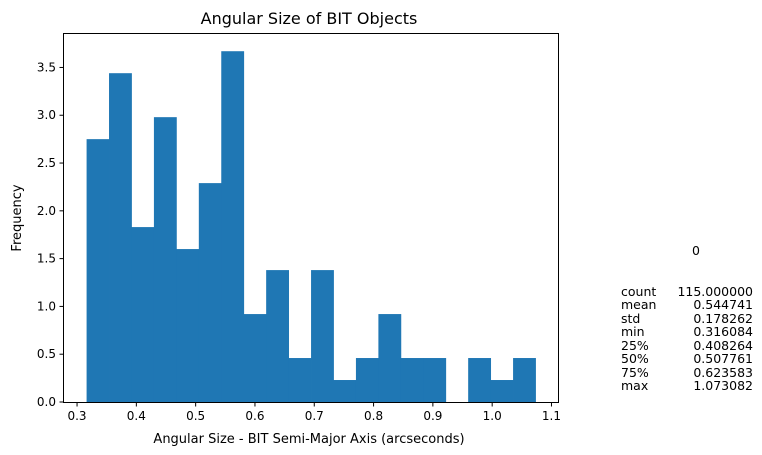  Describe the element at coordinates (691, 305) in the screenshot. I see `stats-row-mean: mean 0.544741` at that location.